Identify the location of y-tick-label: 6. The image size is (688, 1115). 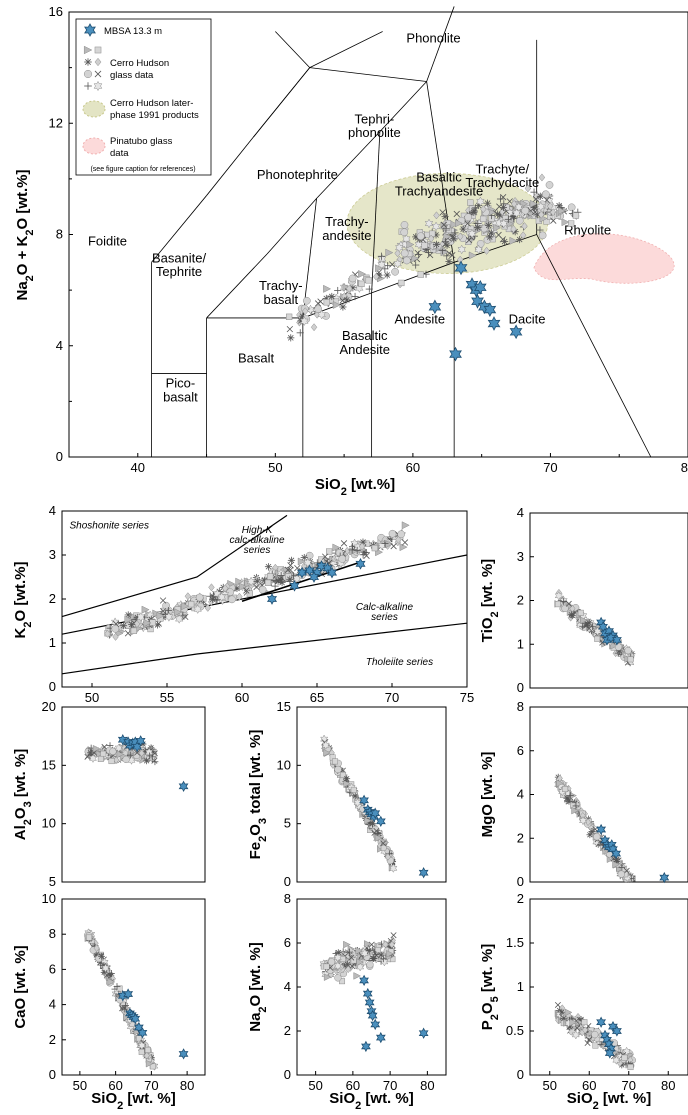
(520, 750).